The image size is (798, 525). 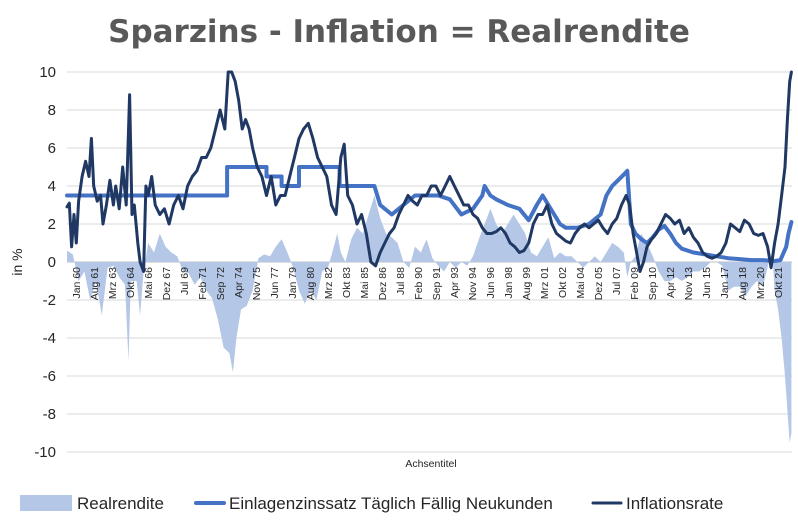 I want to click on x-tick-label: Feb 71, so click(x=203, y=283).